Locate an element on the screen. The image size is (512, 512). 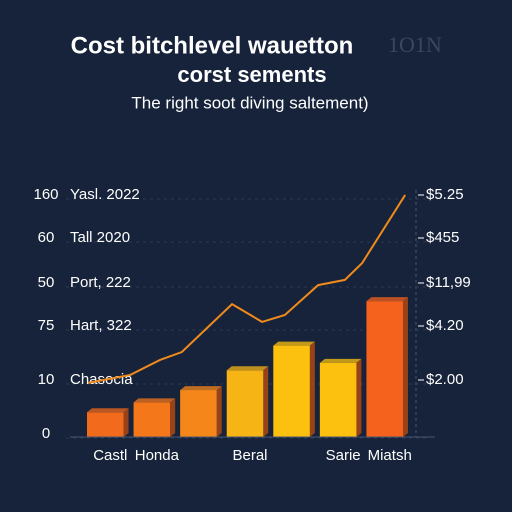
x-tick-label: Miatsh is located at coordinates (390, 455).